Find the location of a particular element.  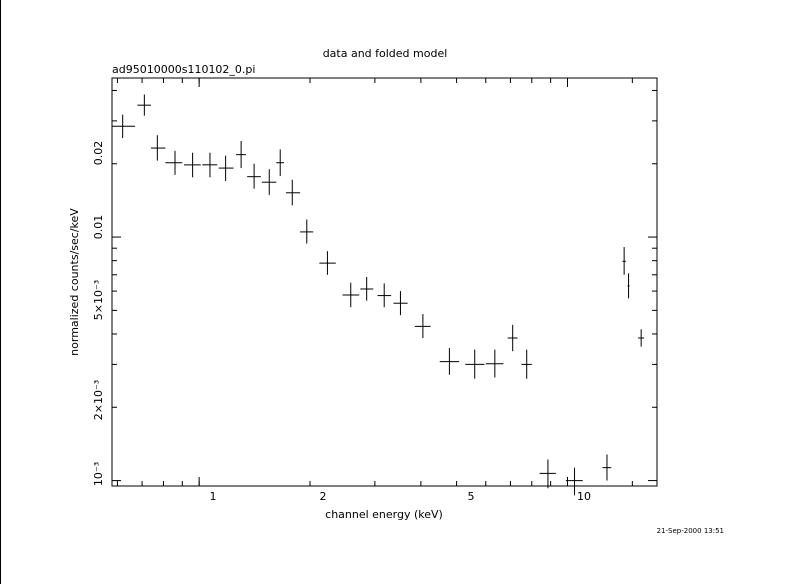

y-tick-label-5e-3: 5×10⁻³ is located at coordinates (98, 300).